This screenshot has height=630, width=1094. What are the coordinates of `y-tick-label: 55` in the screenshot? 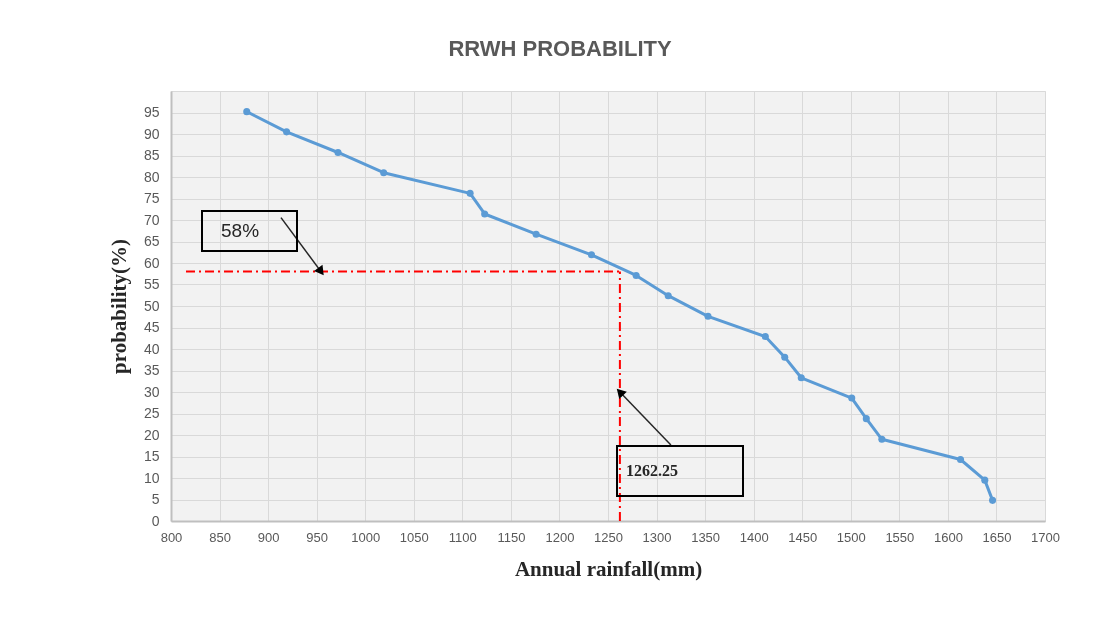 It's located at (151, 284).